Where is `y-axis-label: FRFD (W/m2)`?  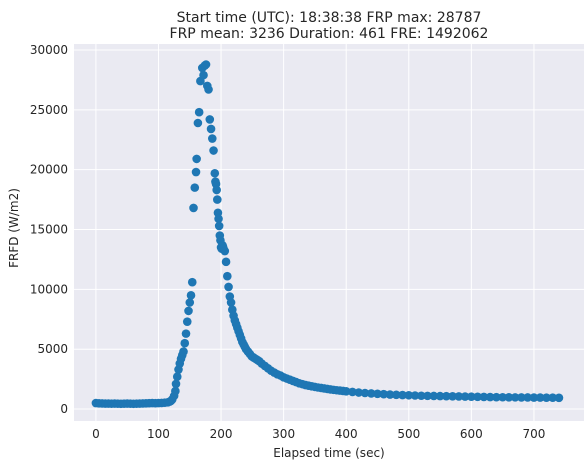 y-axis-label: FRFD (W/m2) is located at coordinates (14, 228).